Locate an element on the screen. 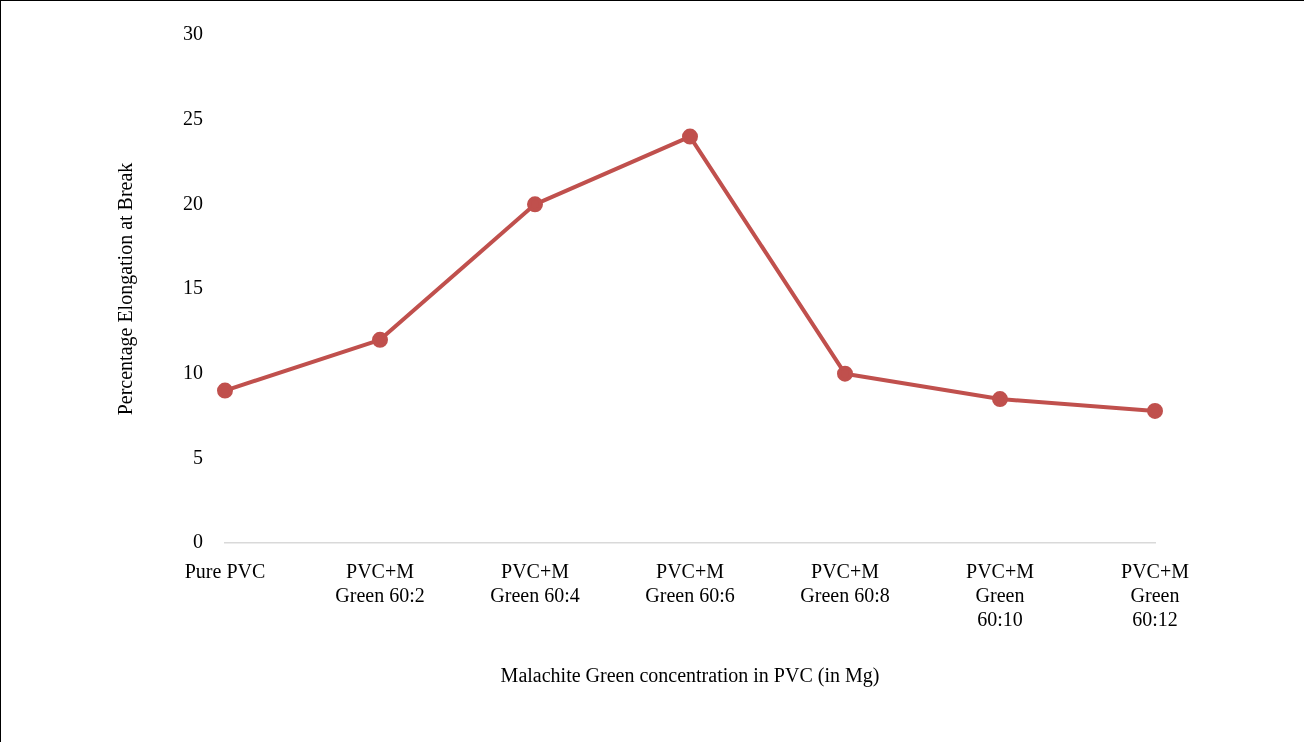  x-tick-label: PVC+M Green 60:4 is located at coordinates (535, 583).